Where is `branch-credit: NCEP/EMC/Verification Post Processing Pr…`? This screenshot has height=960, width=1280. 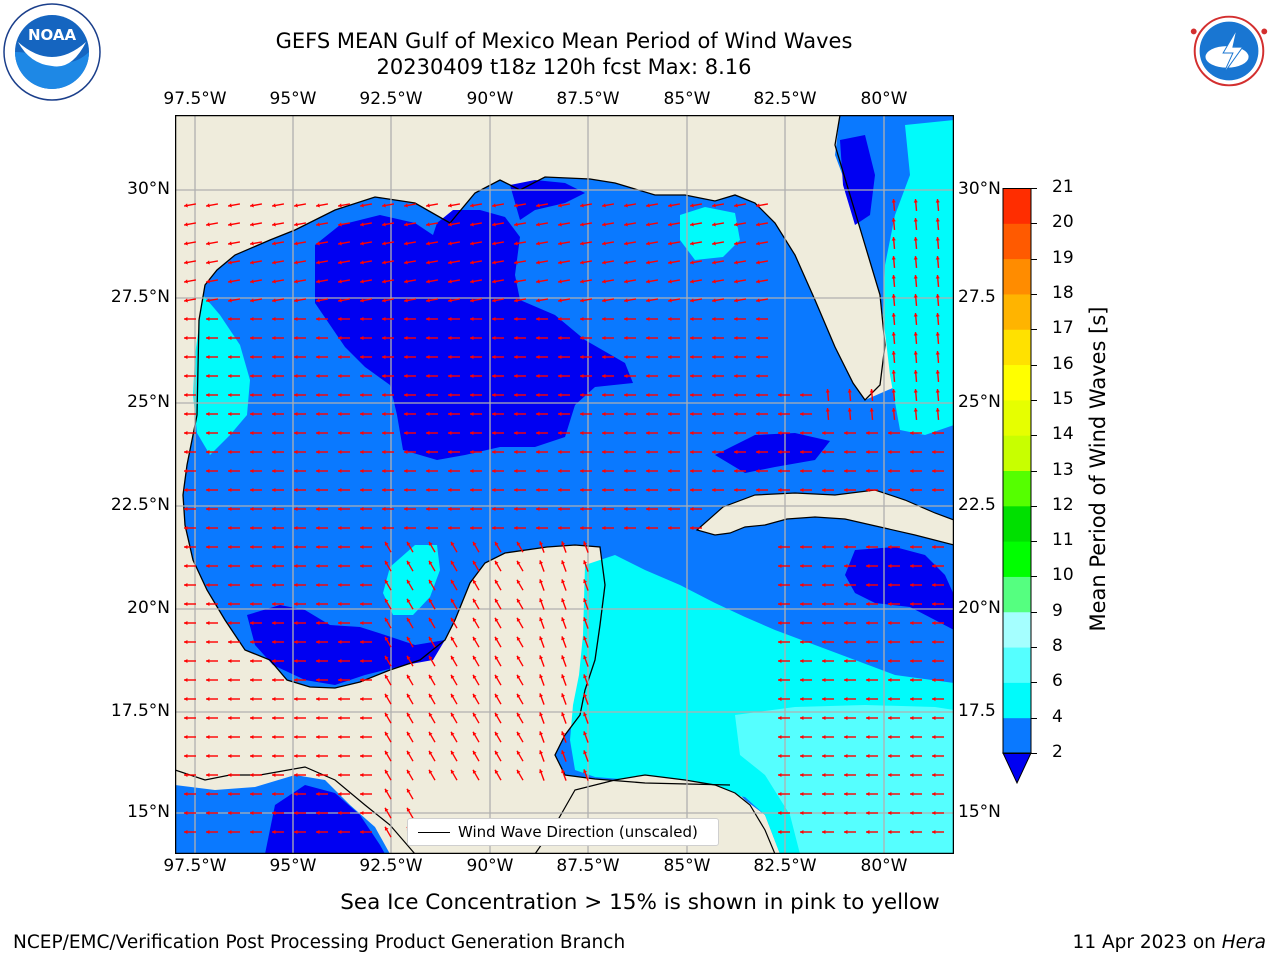
branch-credit: NCEP/EMC/Verification Post Processing Pr… is located at coordinates (319, 942).